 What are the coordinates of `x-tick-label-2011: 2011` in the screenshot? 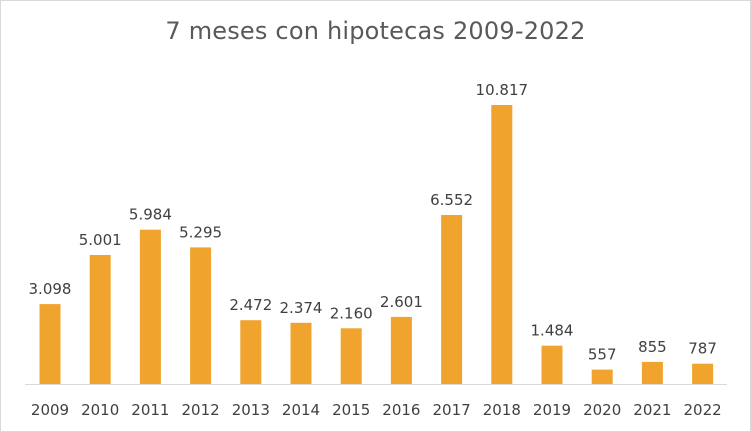 It's located at (150, 410).